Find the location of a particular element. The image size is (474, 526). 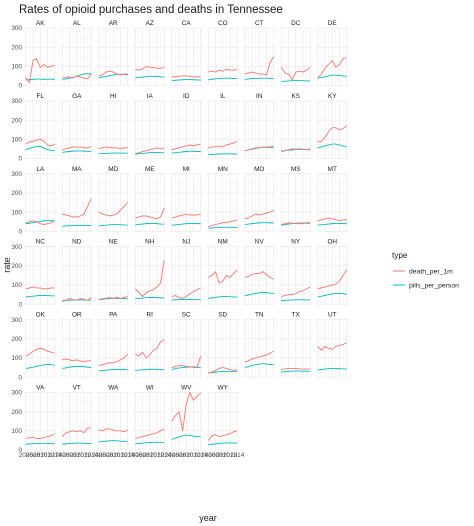

facet-panel-co: CO is located at coordinates (222, 53).